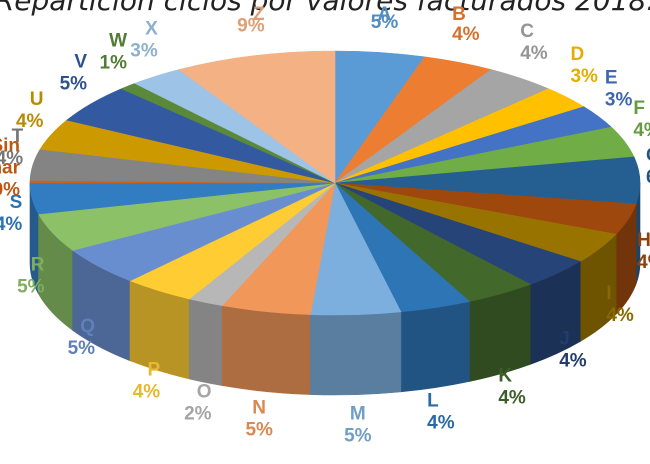  I want to click on pie-label-u: U 4%, so click(30, 110).